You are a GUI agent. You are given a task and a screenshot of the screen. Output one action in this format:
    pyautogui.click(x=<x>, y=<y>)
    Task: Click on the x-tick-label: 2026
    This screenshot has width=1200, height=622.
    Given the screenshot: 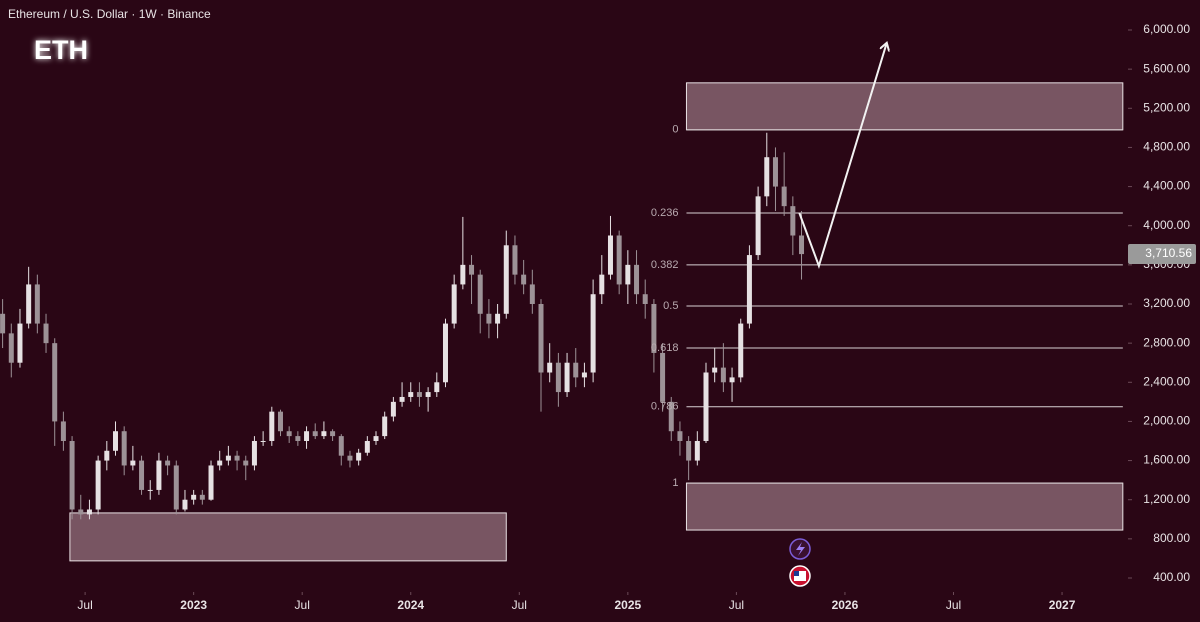 What is the action you would take?
    pyautogui.click(x=845, y=605)
    